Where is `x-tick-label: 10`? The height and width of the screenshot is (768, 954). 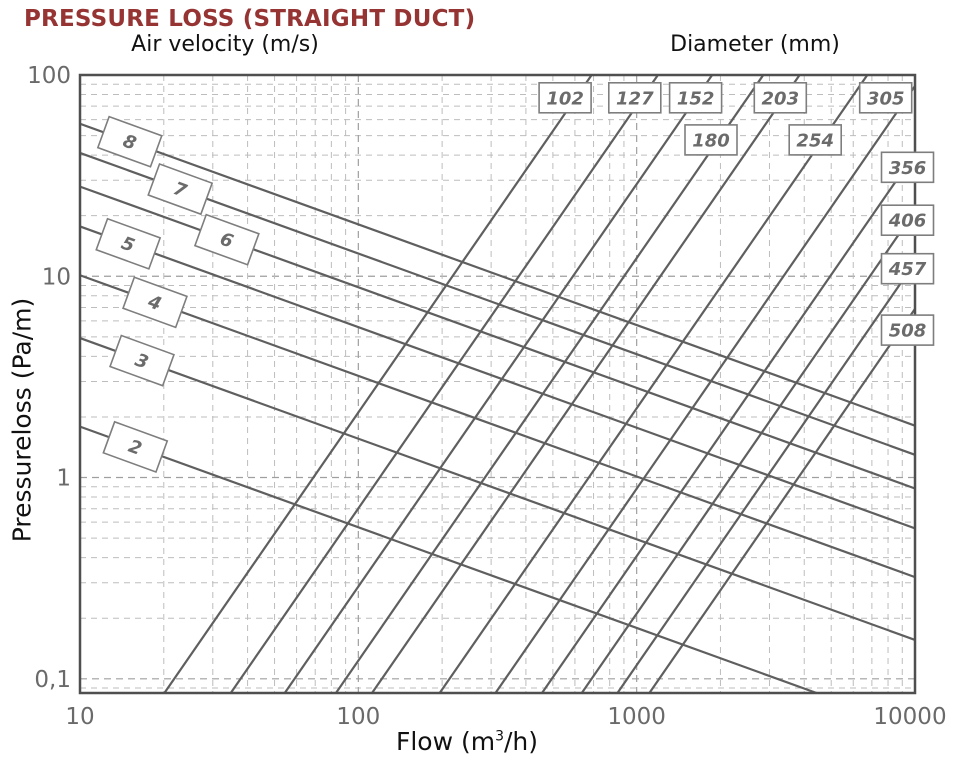
x-tick-label: 10 is located at coordinates (79, 717).